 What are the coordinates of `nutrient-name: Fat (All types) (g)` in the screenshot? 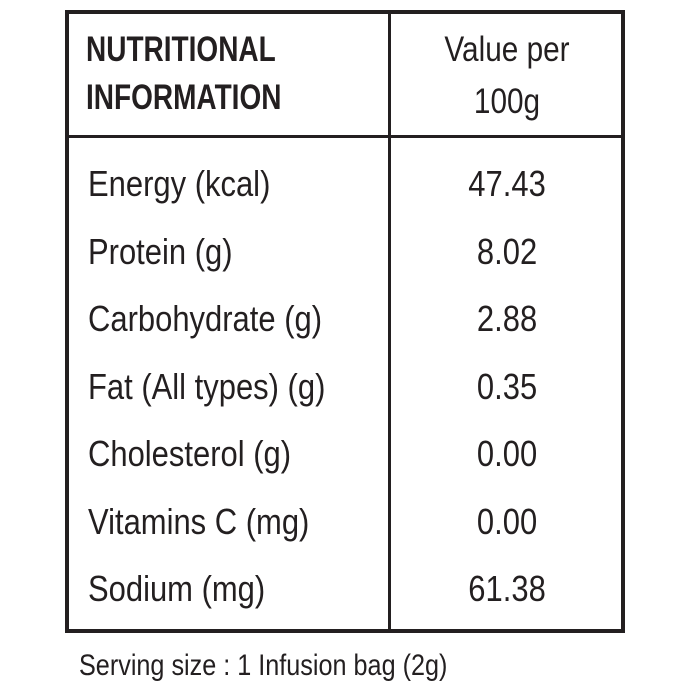 It's located at (207, 386).